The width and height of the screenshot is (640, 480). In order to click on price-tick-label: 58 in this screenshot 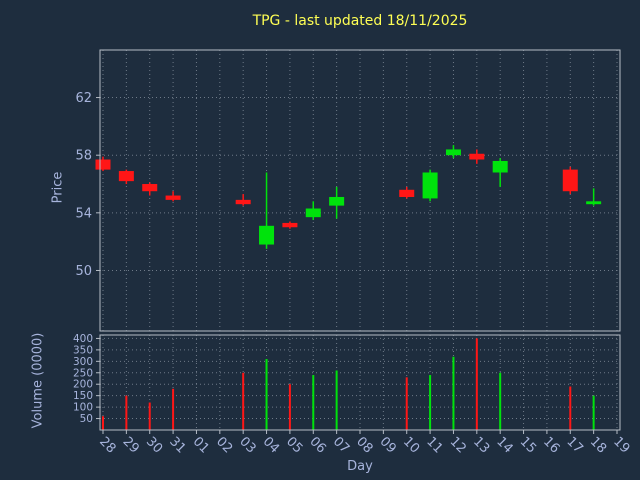, I will do `click(83, 156)`.